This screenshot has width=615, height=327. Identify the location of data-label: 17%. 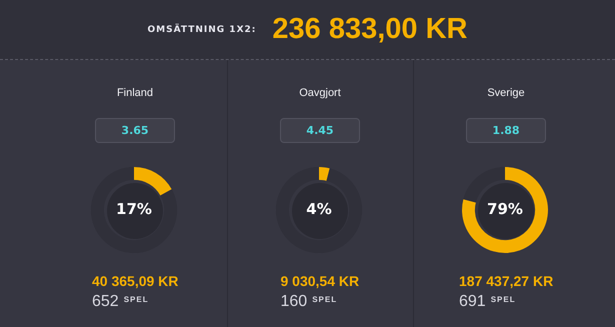
(134, 209).